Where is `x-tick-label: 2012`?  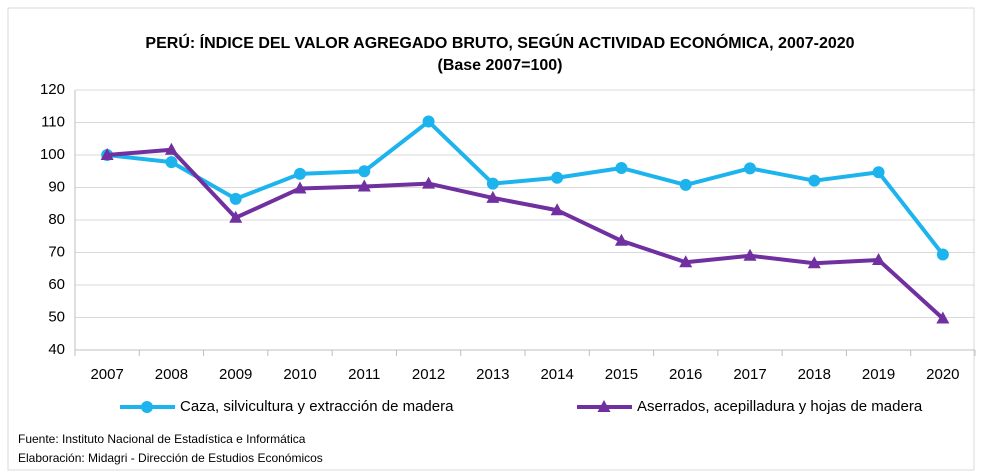
x-tick-label: 2012 is located at coordinates (428, 374).